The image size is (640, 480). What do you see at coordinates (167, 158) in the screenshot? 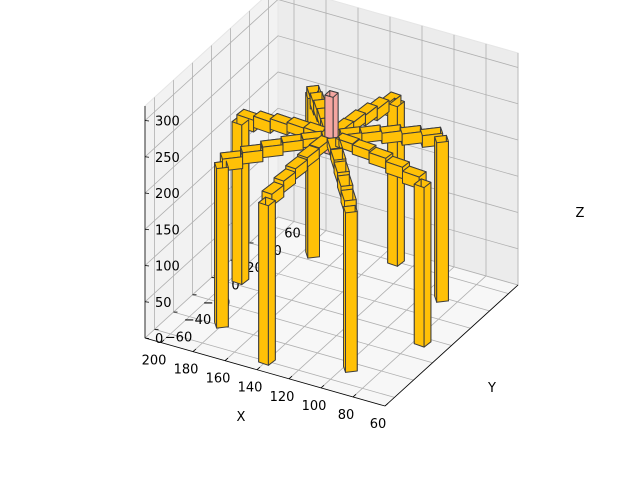
I see `z-tick-label: 250` at bounding box center [167, 158].